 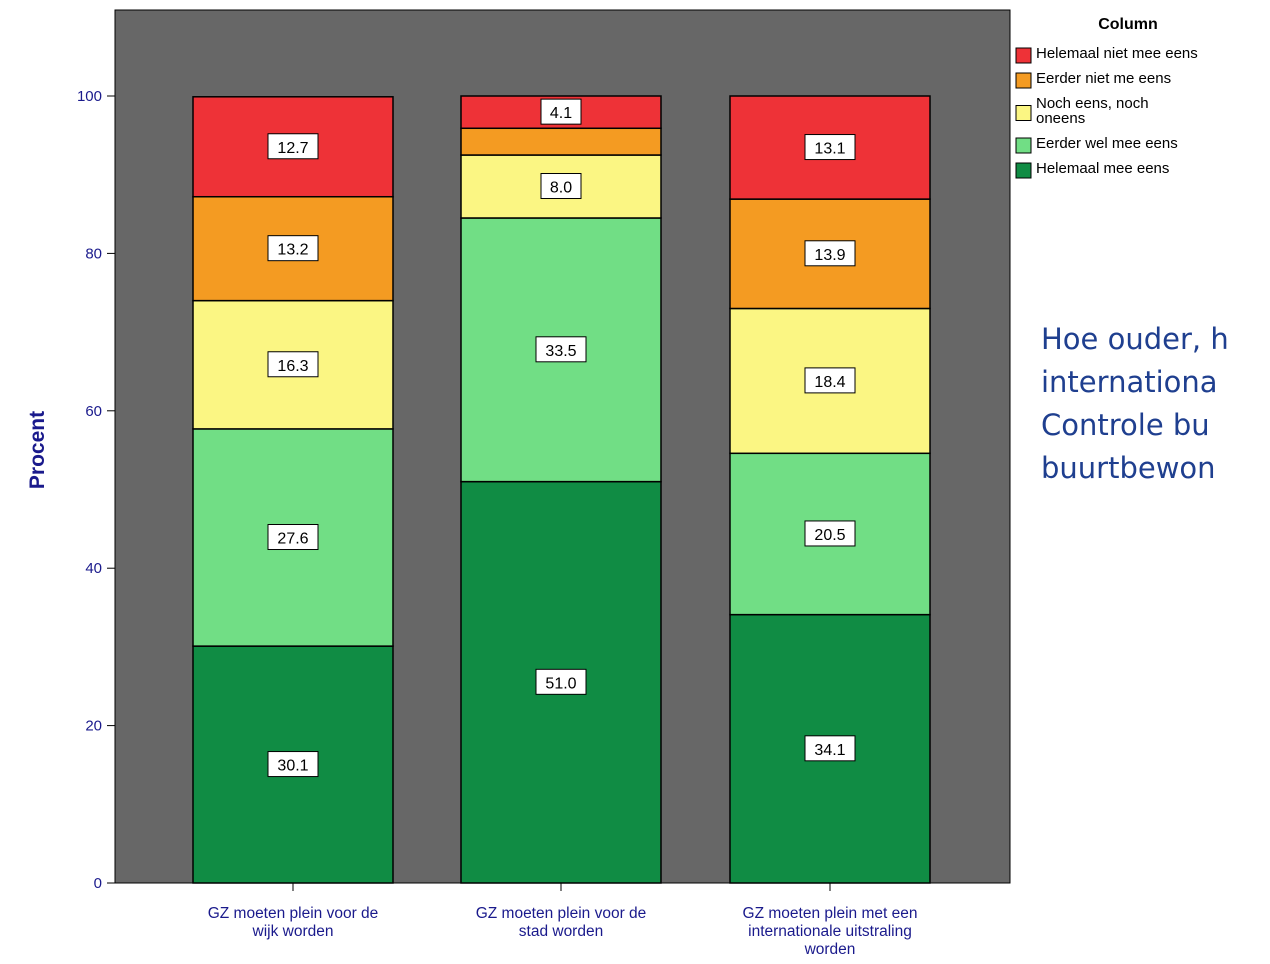 What do you see at coordinates (830, 931) in the screenshot?
I see `x-category-label: internationale uitstraling` at bounding box center [830, 931].